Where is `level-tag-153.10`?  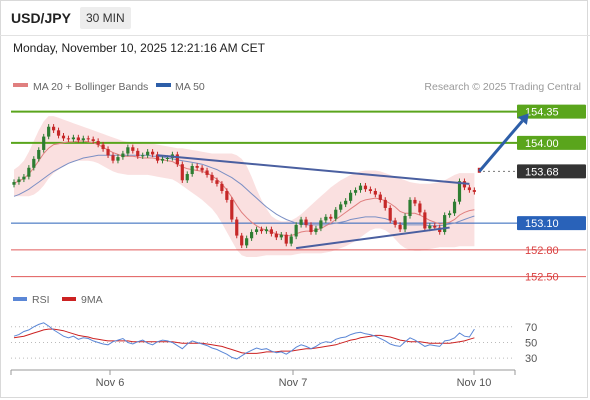
level-tag-153.10 is located at coordinates (551, 223).